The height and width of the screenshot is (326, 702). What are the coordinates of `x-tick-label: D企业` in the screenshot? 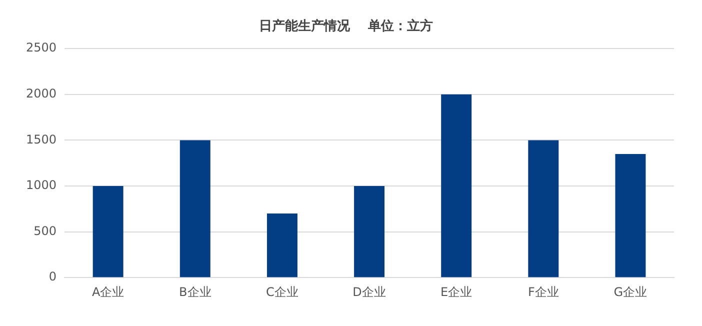 It's located at (369, 291).